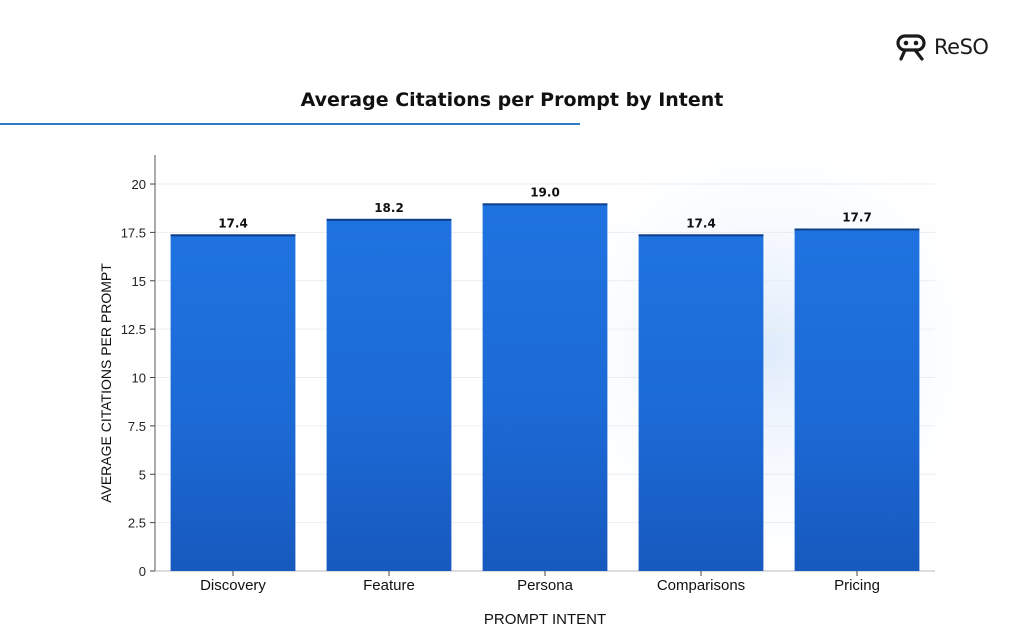 This screenshot has height=641, width=1024. I want to click on reso-logo-icon, so click(911, 47).